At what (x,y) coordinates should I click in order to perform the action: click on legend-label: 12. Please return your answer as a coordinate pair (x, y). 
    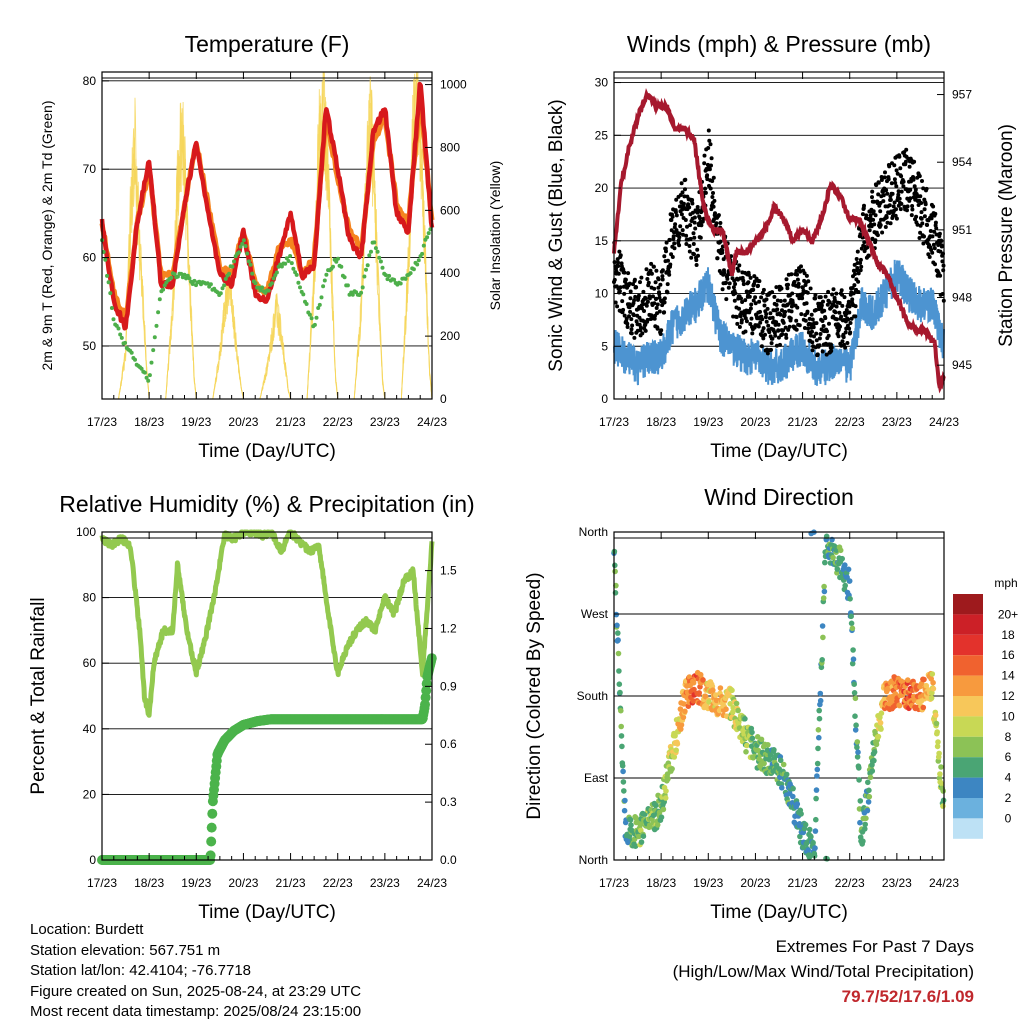
    Looking at the image, I should click on (1008, 696).